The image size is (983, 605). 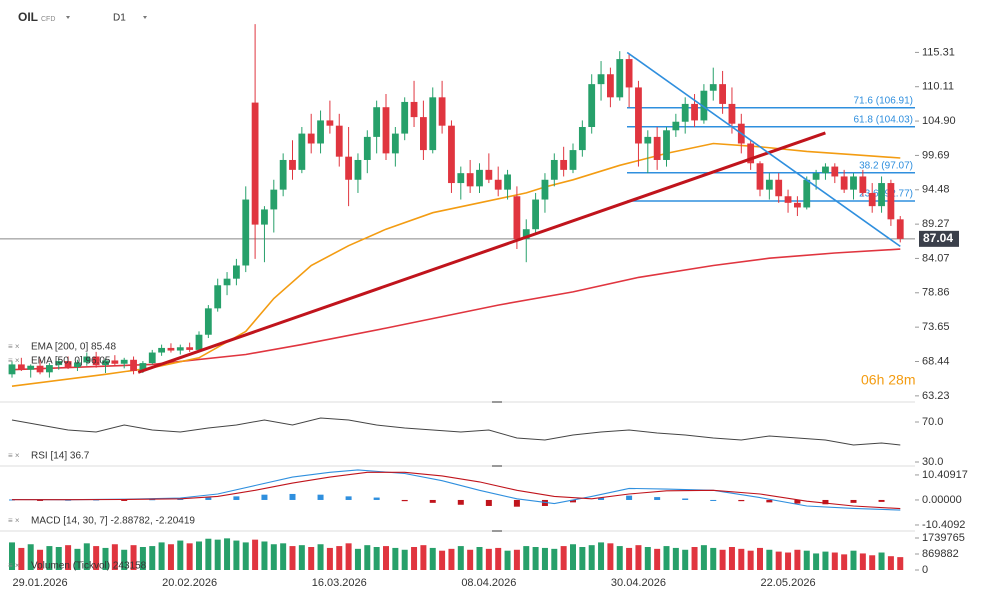 I want to click on instrument-type: CFD, so click(x=48, y=19).